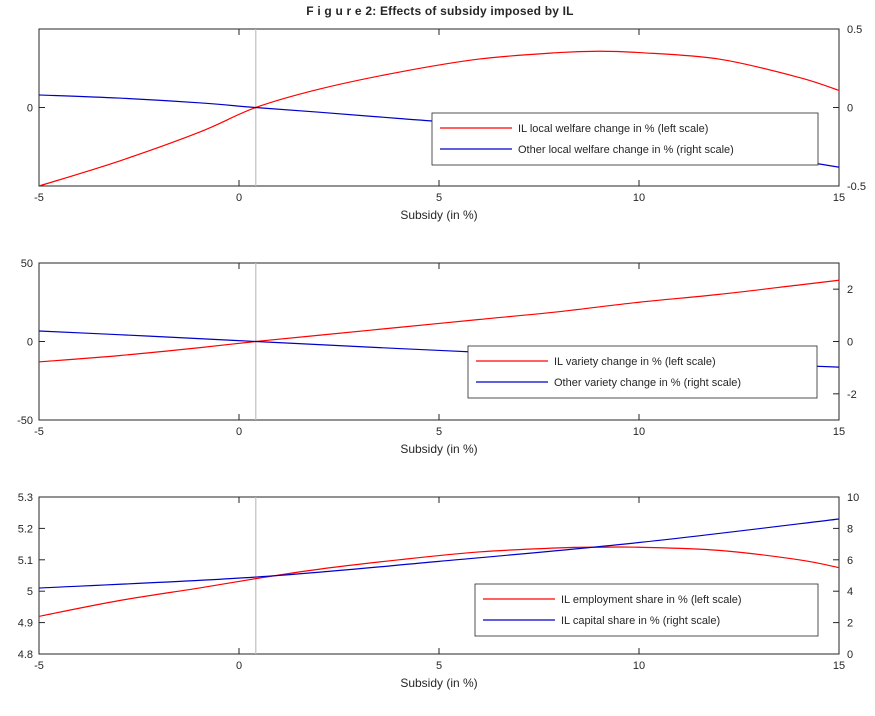 This screenshot has width=875, height=716. I want to click on y-right-tick-label: -0.5, so click(856, 187).